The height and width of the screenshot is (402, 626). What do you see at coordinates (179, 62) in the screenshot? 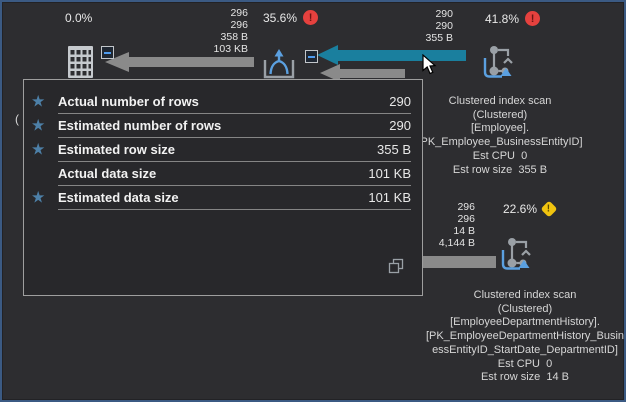
I see `edge-arrow-result` at bounding box center [179, 62].